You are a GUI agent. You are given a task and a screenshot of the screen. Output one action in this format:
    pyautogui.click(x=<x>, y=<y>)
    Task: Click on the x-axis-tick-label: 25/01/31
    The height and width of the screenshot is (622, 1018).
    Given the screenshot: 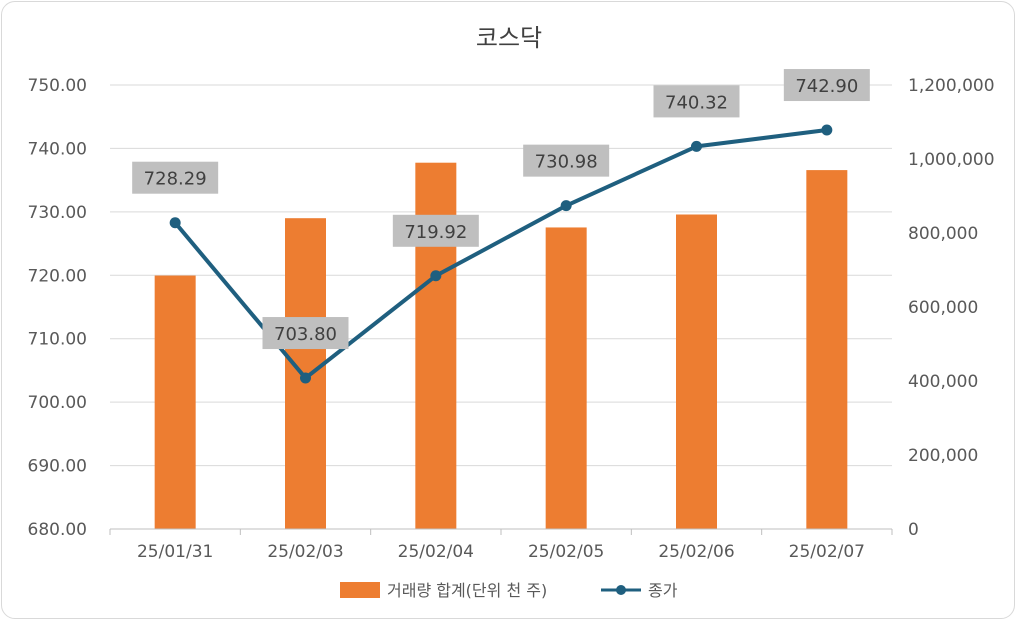 What is the action you would take?
    pyautogui.click(x=175, y=552)
    